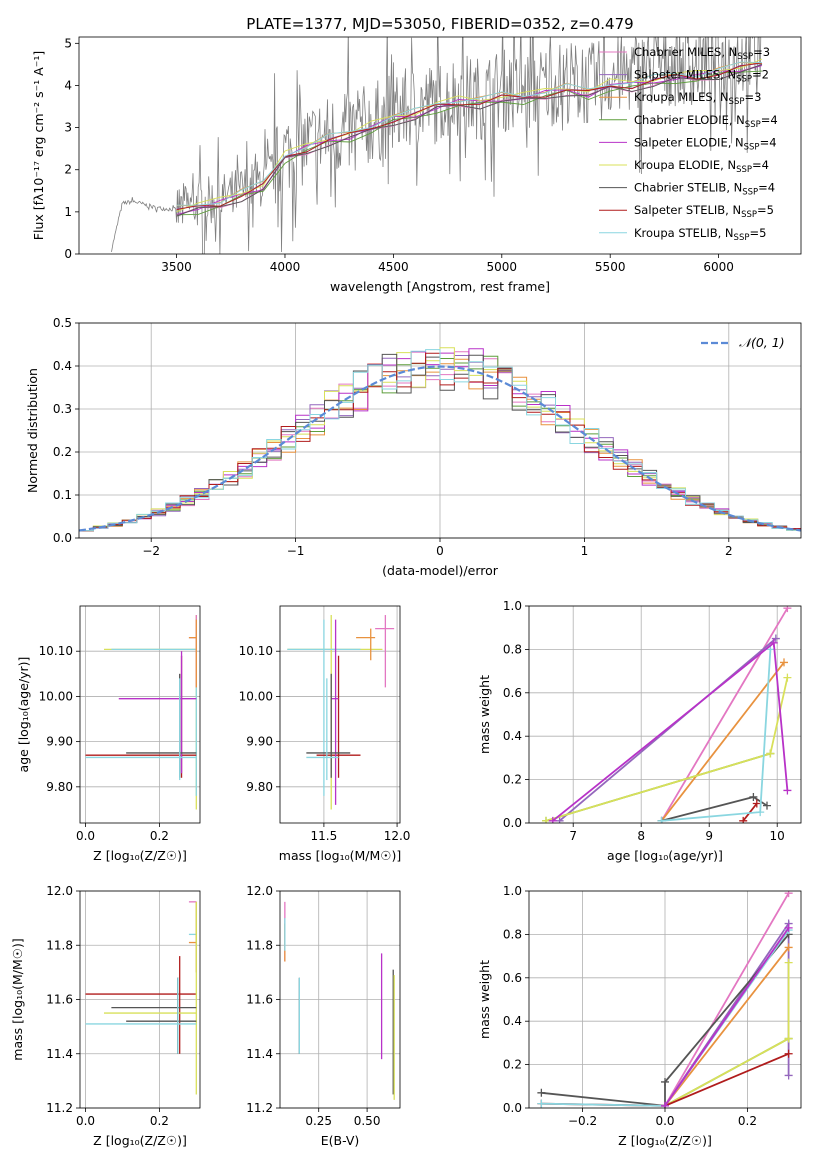 The height and width of the screenshot is (1170, 819). Describe the element at coordinates (727, 1034) in the screenshot. I see `weight-line-ke` at that location.